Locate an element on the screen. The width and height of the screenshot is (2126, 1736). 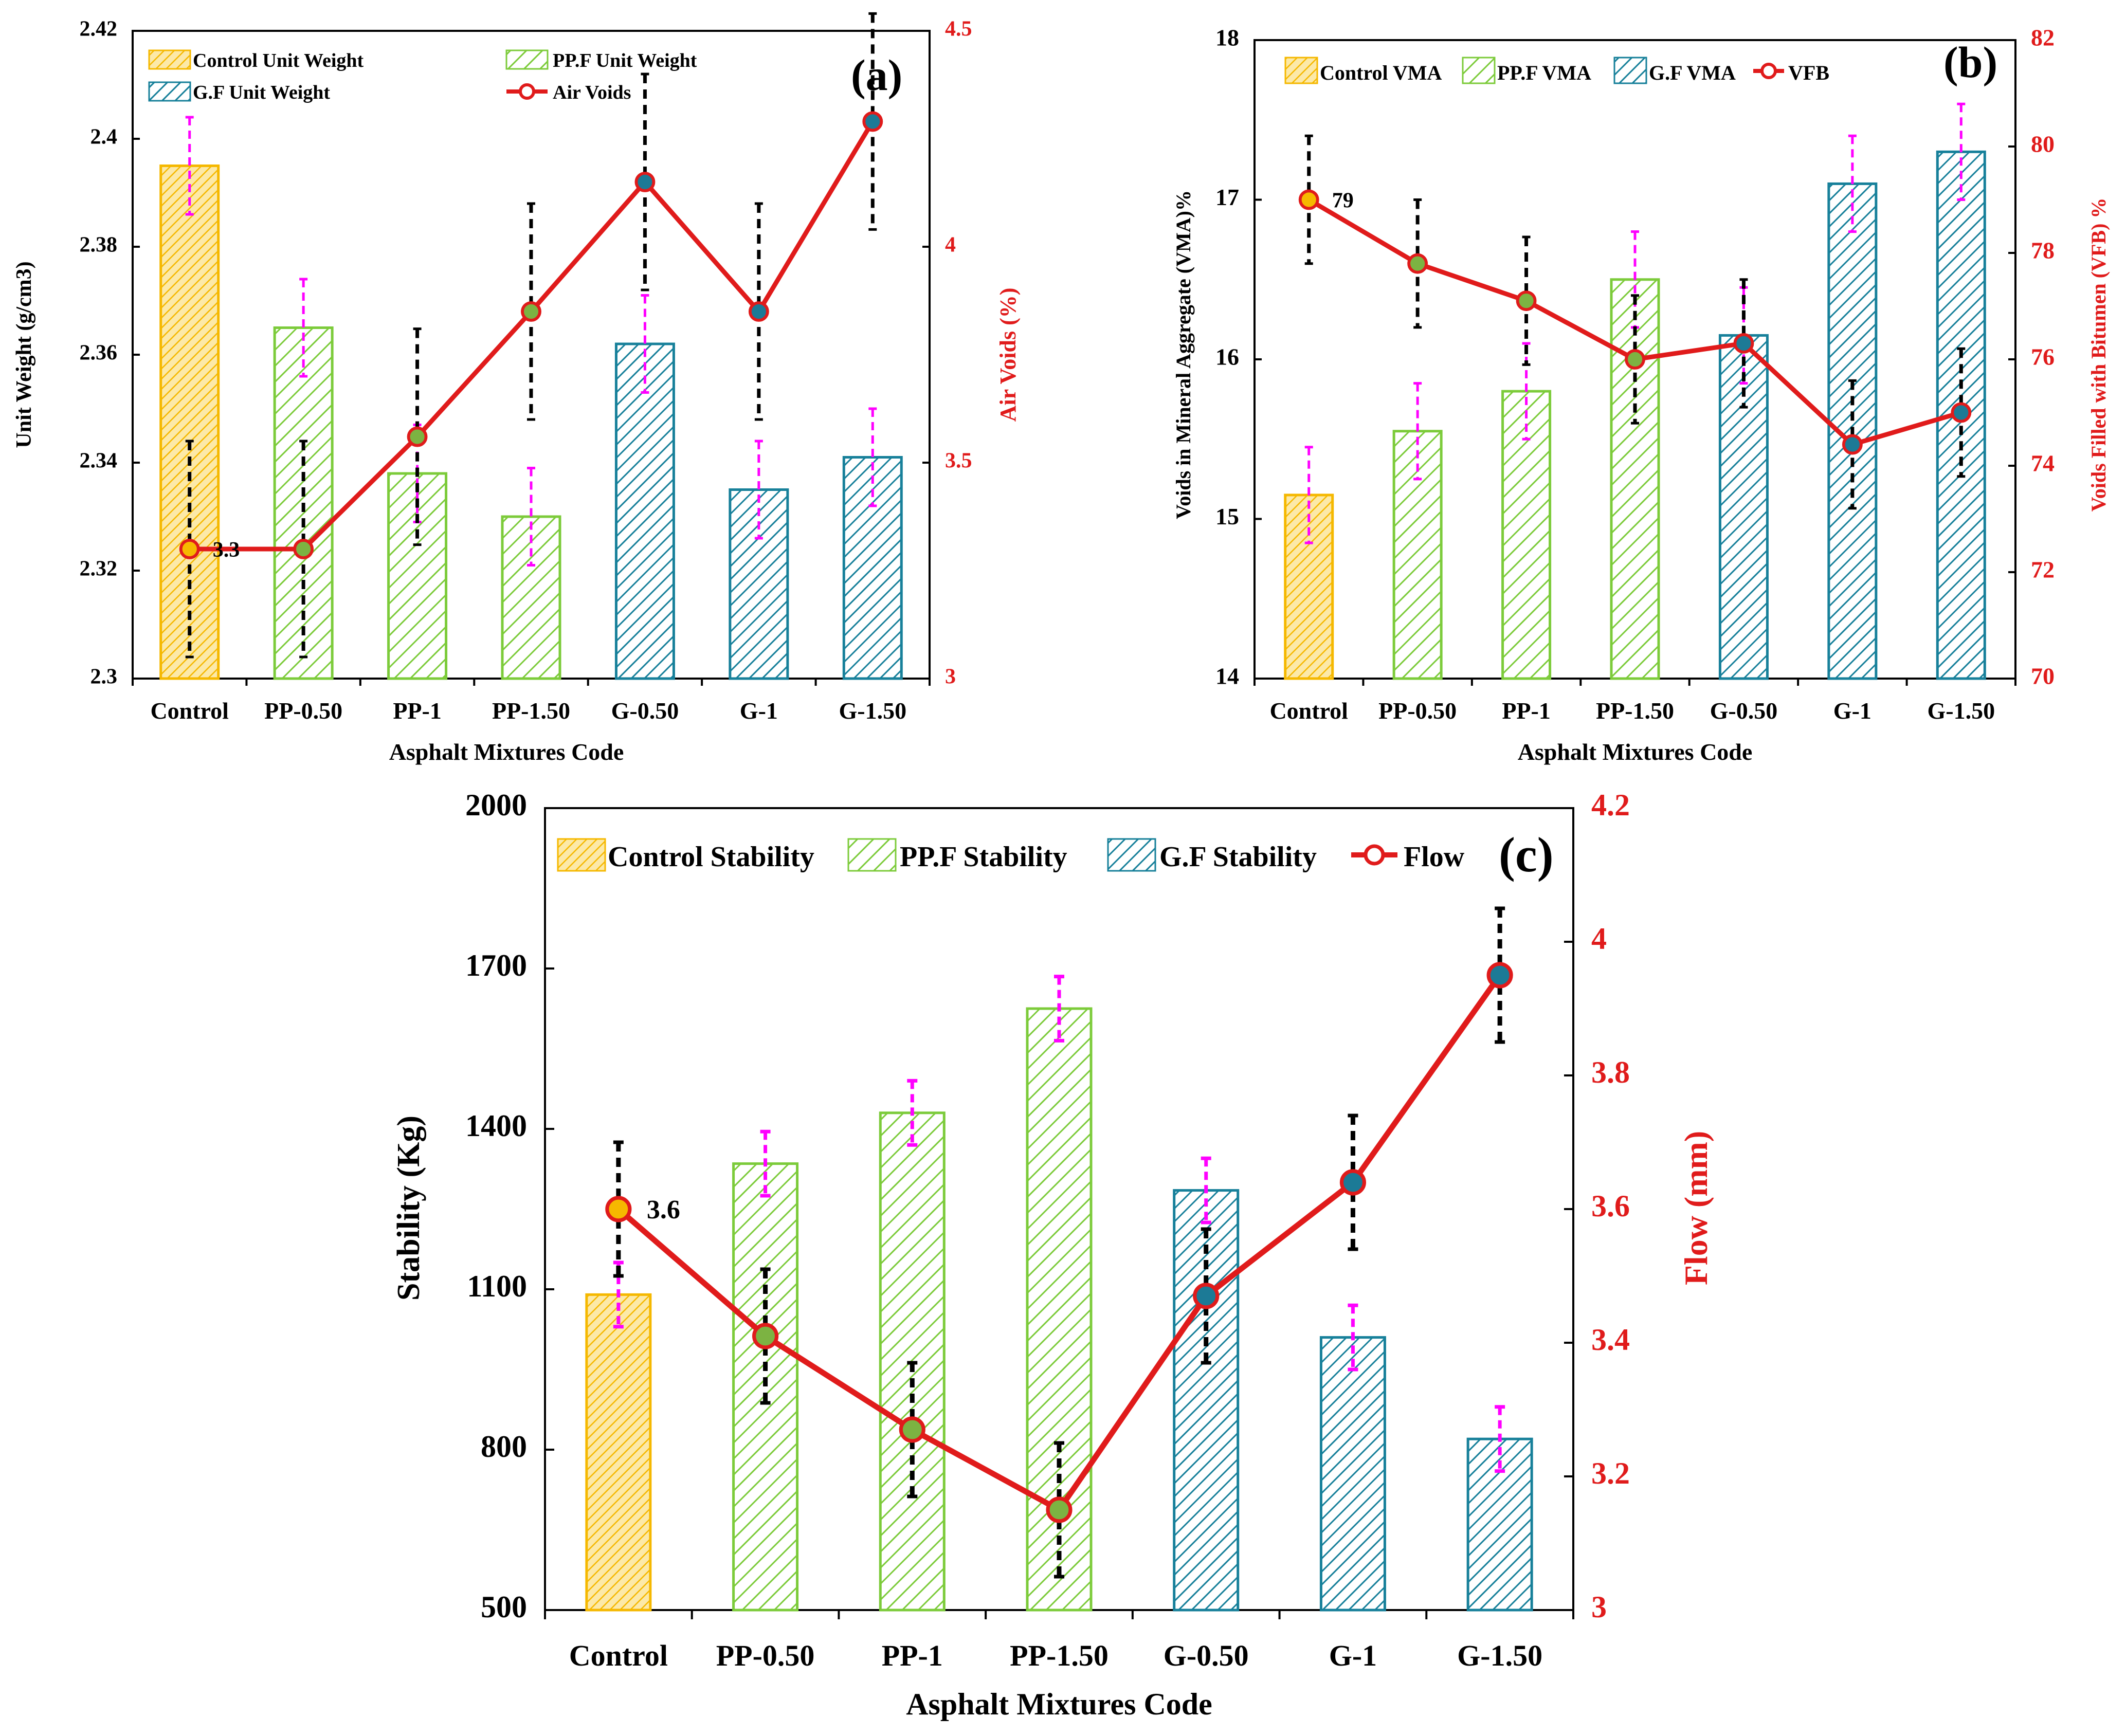
x-tick-label: PP-0.50 is located at coordinates (303, 711).